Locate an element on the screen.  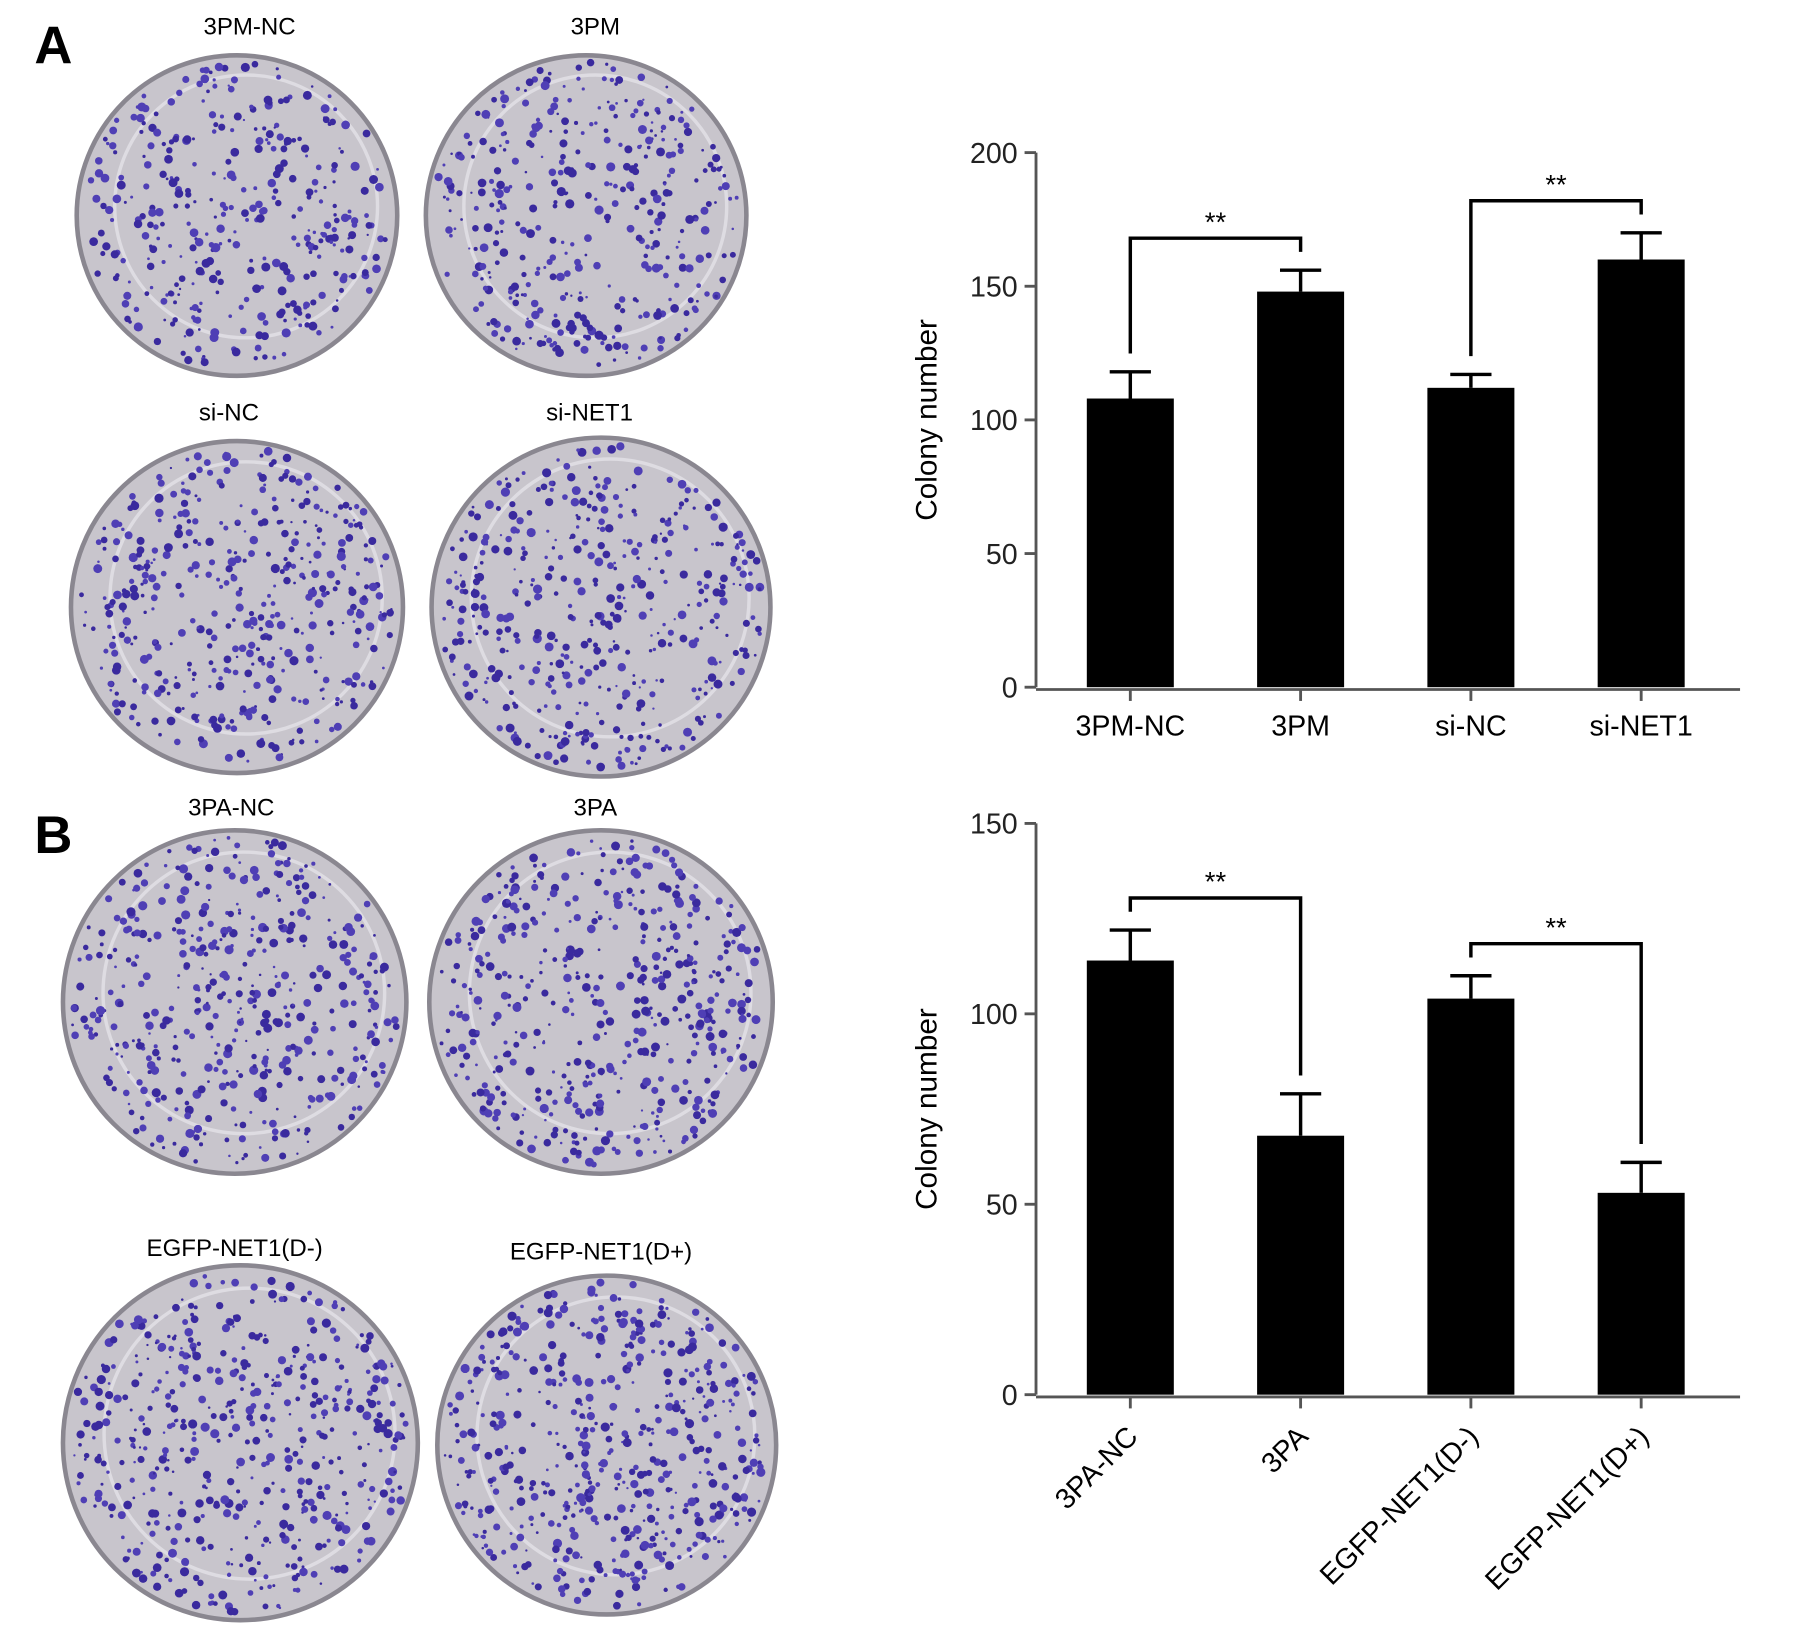
y-tick-label: 50 is located at coordinates (1002, 555).